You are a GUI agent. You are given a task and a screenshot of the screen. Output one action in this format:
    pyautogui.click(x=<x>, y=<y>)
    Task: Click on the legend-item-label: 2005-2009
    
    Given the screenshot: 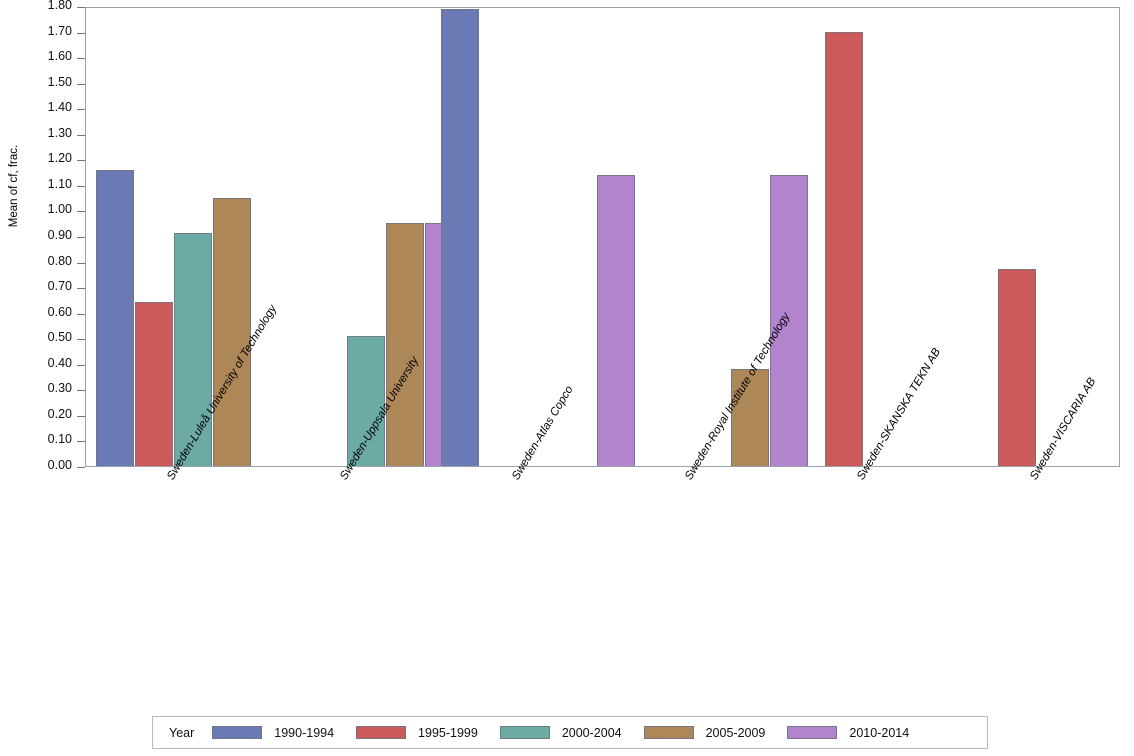 What is the action you would take?
    pyautogui.click(x=735, y=732)
    